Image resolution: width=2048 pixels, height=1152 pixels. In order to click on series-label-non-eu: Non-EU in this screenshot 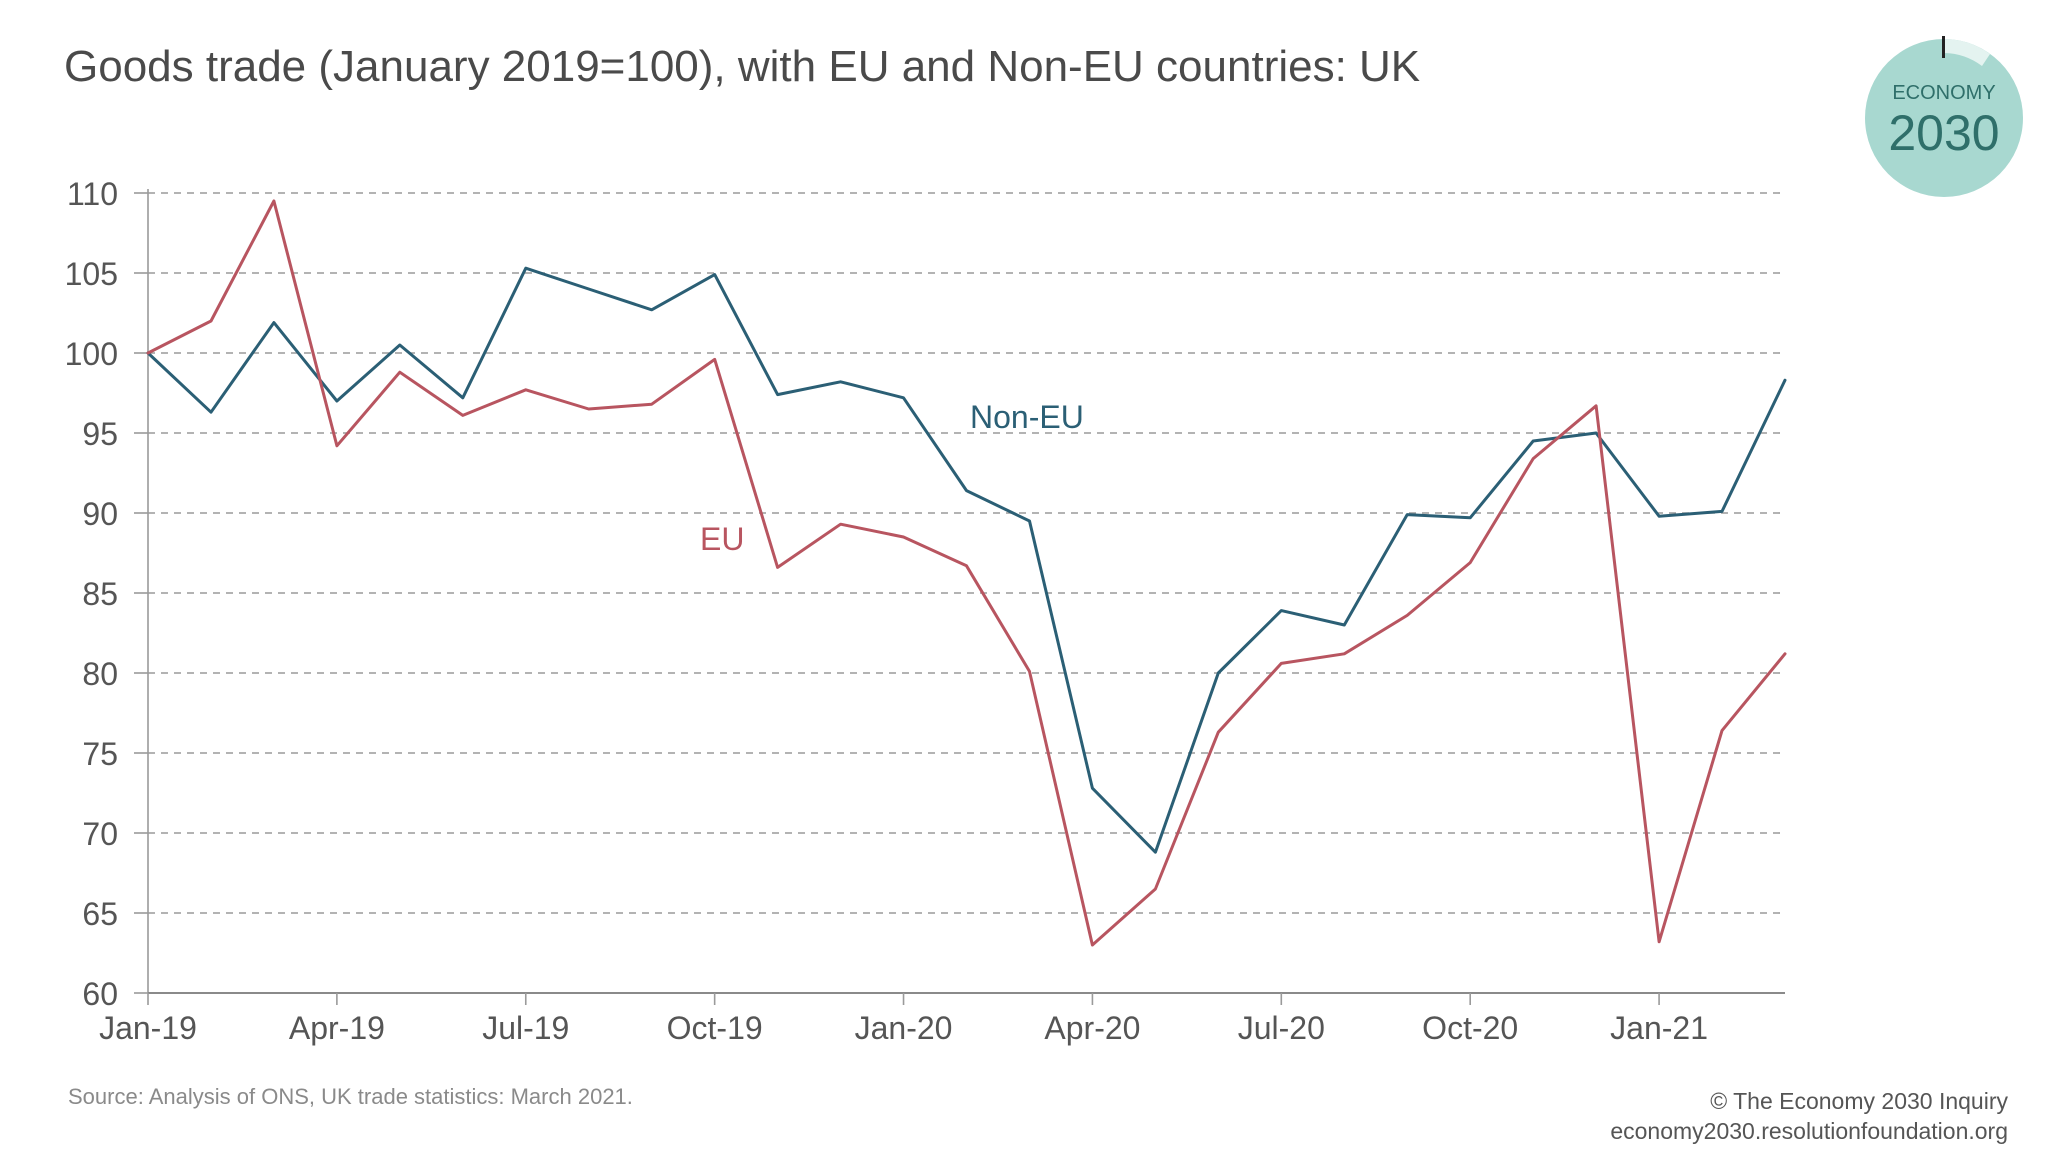, I will do `click(1027, 417)`.